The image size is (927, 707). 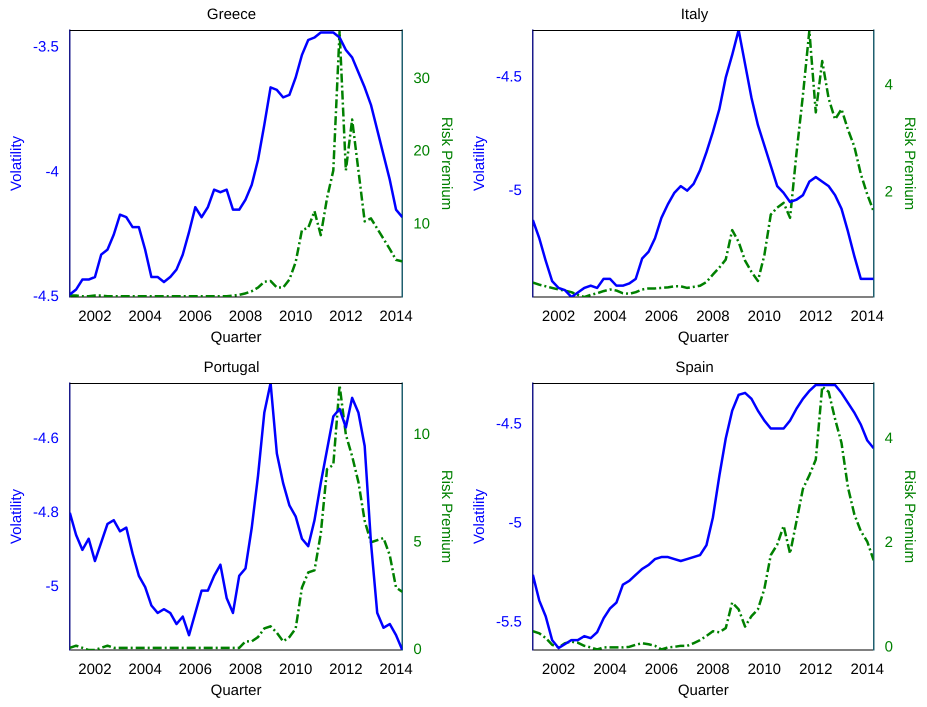 I want to click on y-tick-label: -4, so click(x=52, y=171).